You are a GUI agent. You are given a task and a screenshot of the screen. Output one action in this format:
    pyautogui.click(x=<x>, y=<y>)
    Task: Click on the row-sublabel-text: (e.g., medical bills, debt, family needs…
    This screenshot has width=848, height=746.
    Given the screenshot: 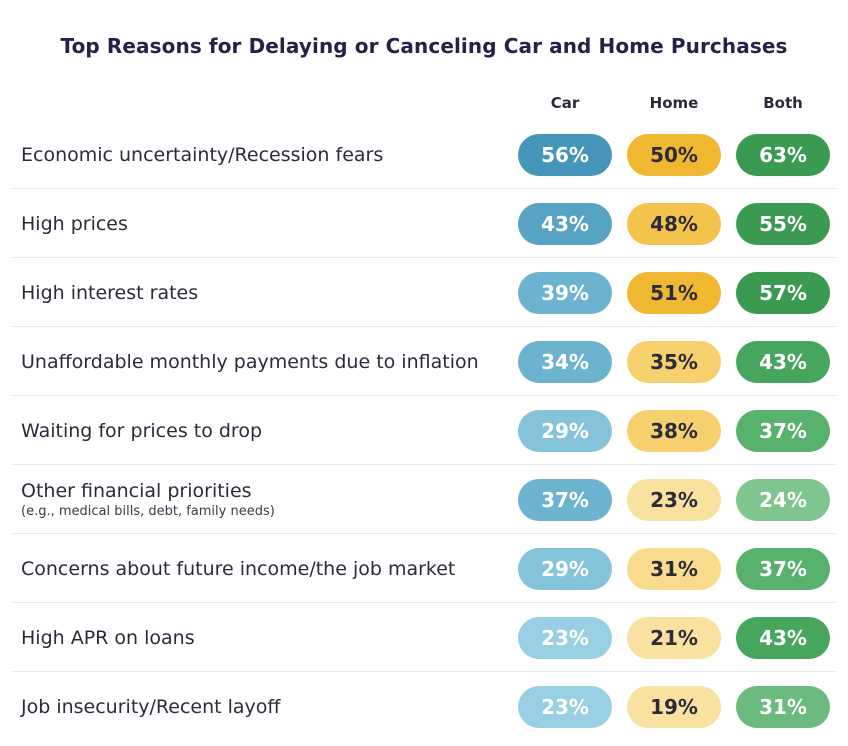 What is the action you would take?
    pyautogui.click(x=148, y=511)
    